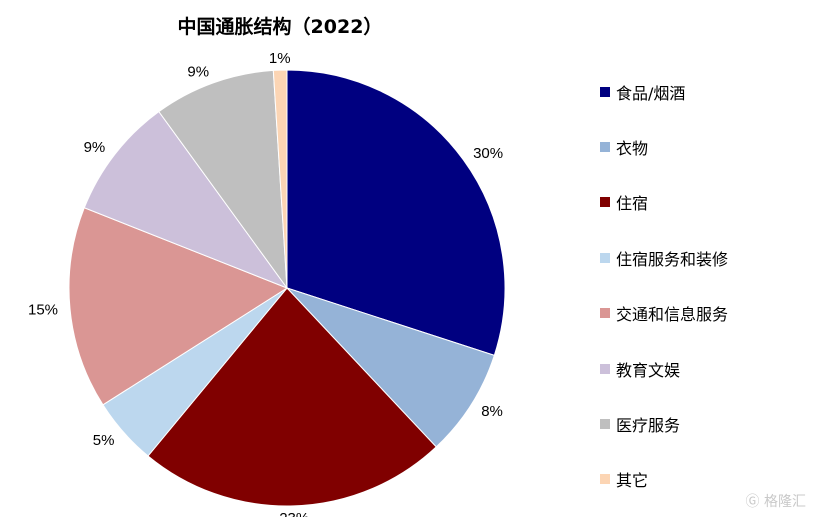 The height and width of the screenshot is (517, 814). I want to click on legend-item-3: 住宿服务和装修, so click(664, 257).